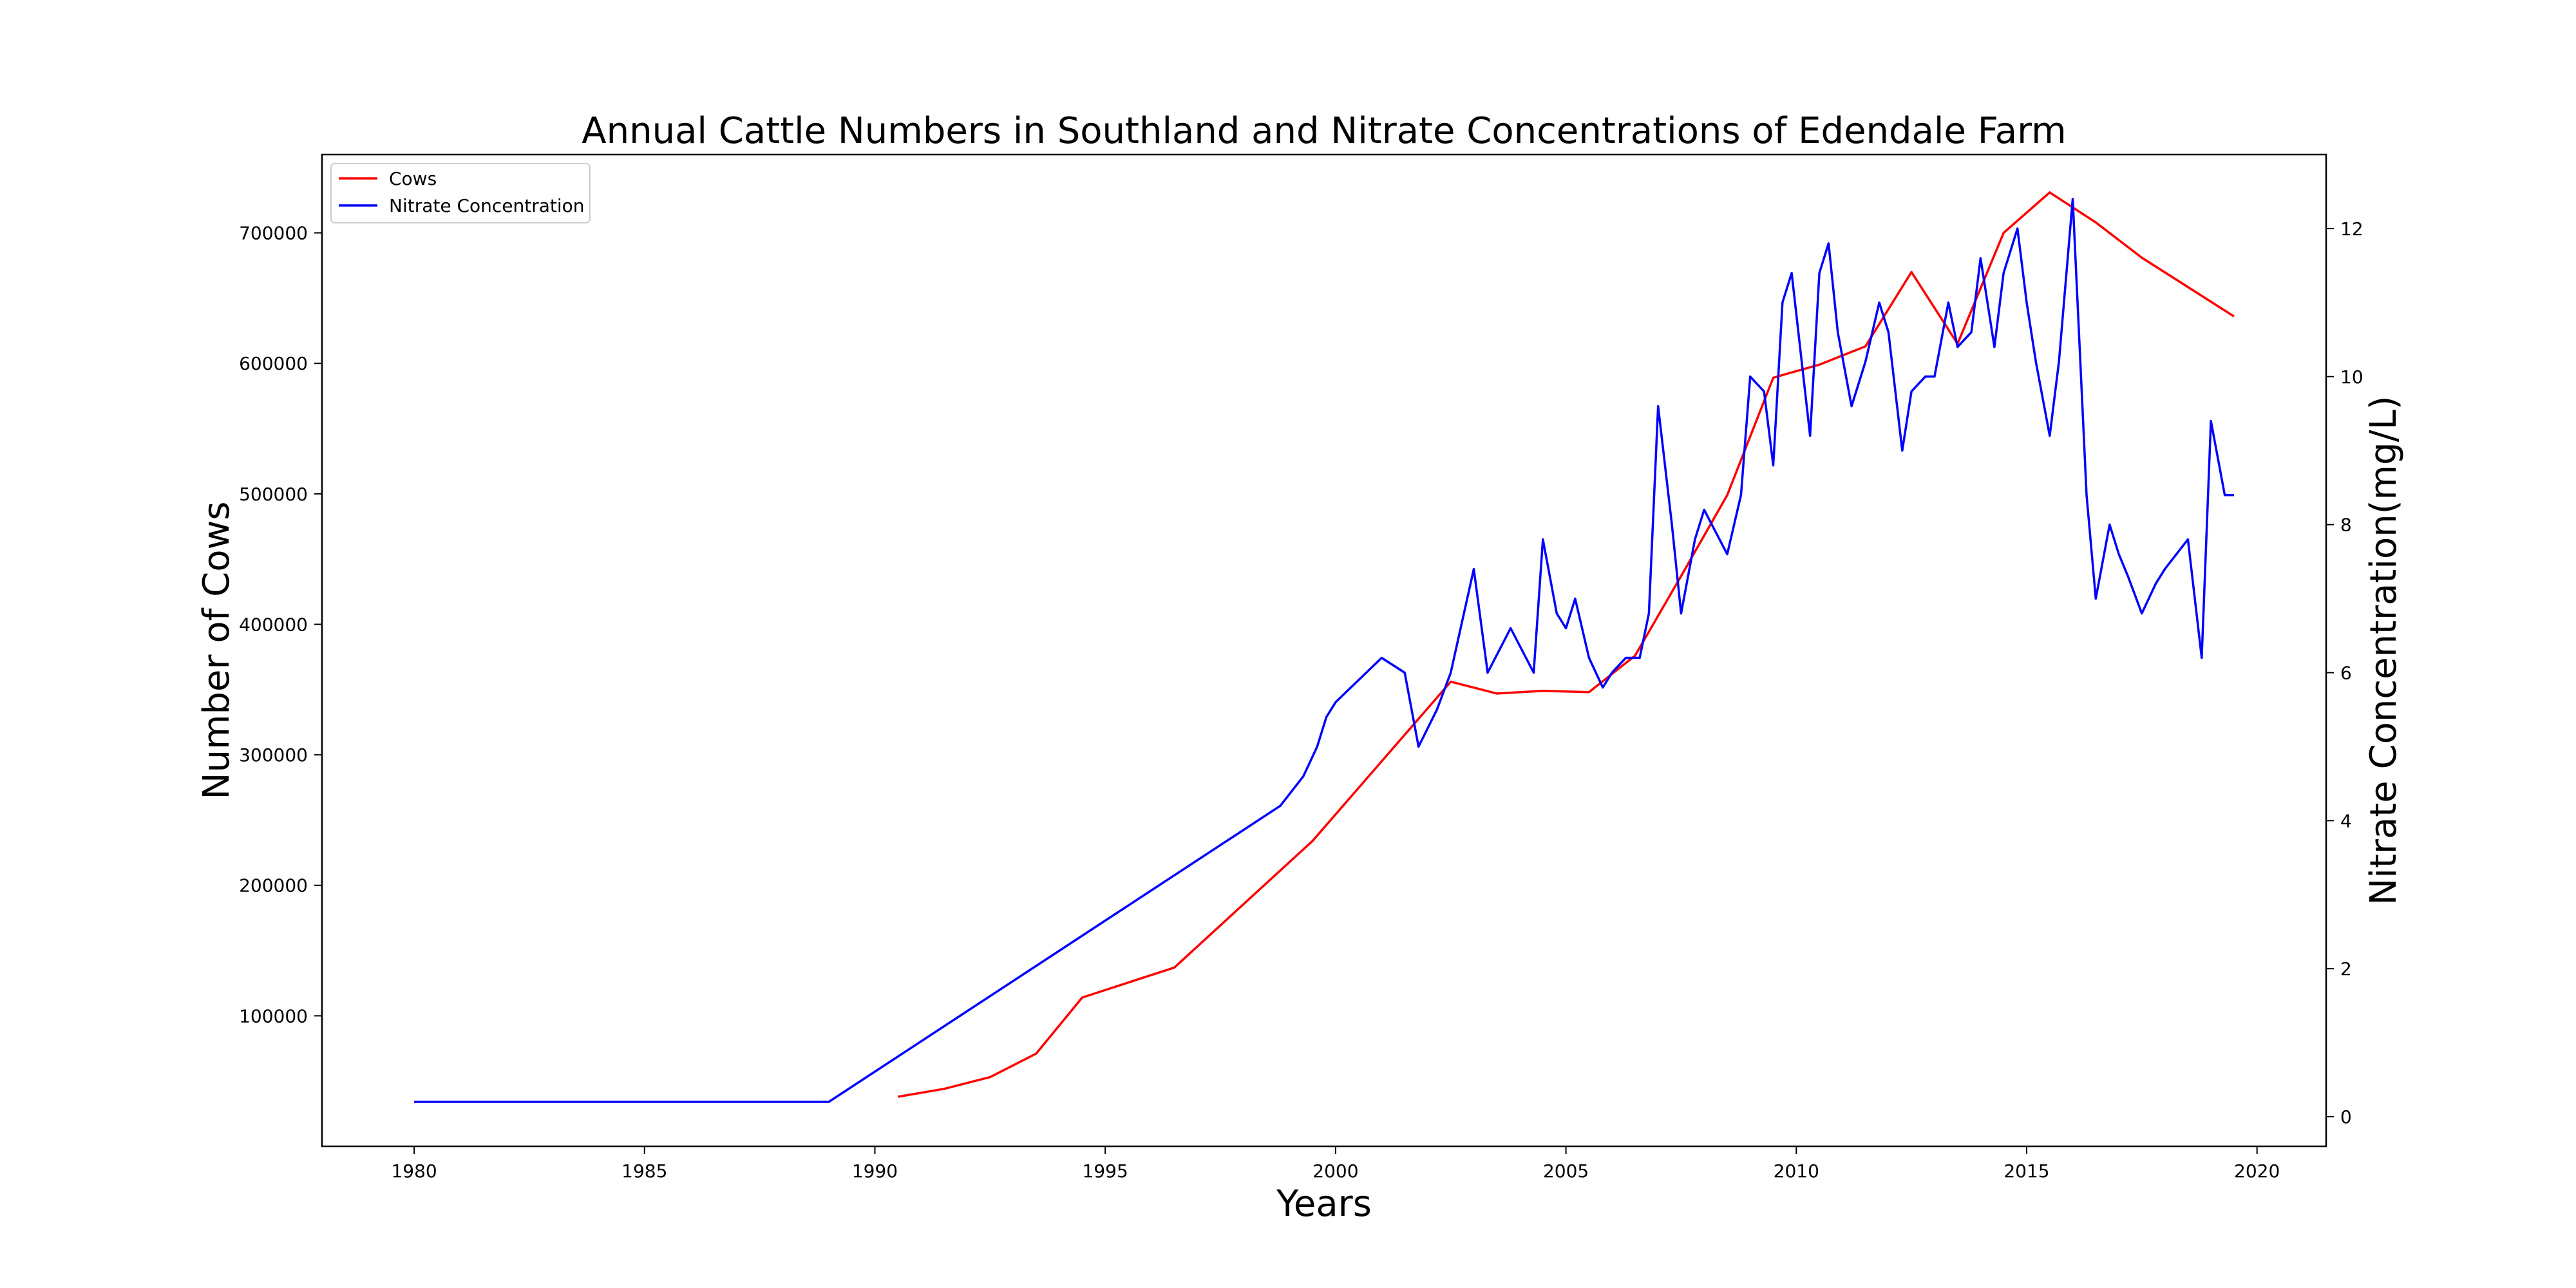 This screenshot has height=1288, width=2576. I want to click on legend: Cows Nitrate Concentration, so click(461, 193).